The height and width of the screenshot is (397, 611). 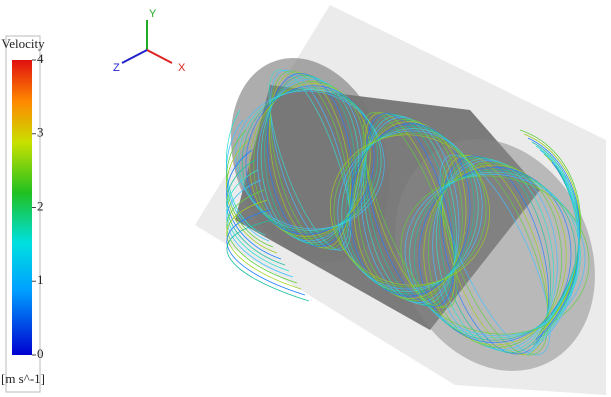 What do you see at coordinates (40, 58) in the screenshot?
I see `tick-label: 4` at bounding box center [40, 58].